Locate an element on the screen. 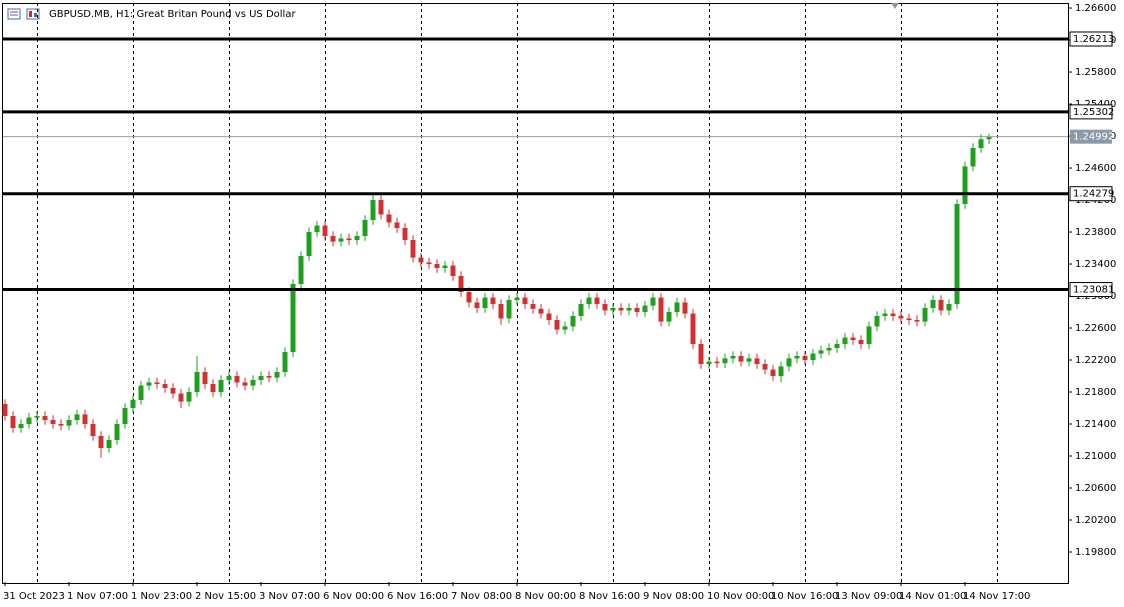 The width and height of the screenshot is (1124, 607). x-tick-label: 8 Nov 00:00 is located at coordinates (545, 596).